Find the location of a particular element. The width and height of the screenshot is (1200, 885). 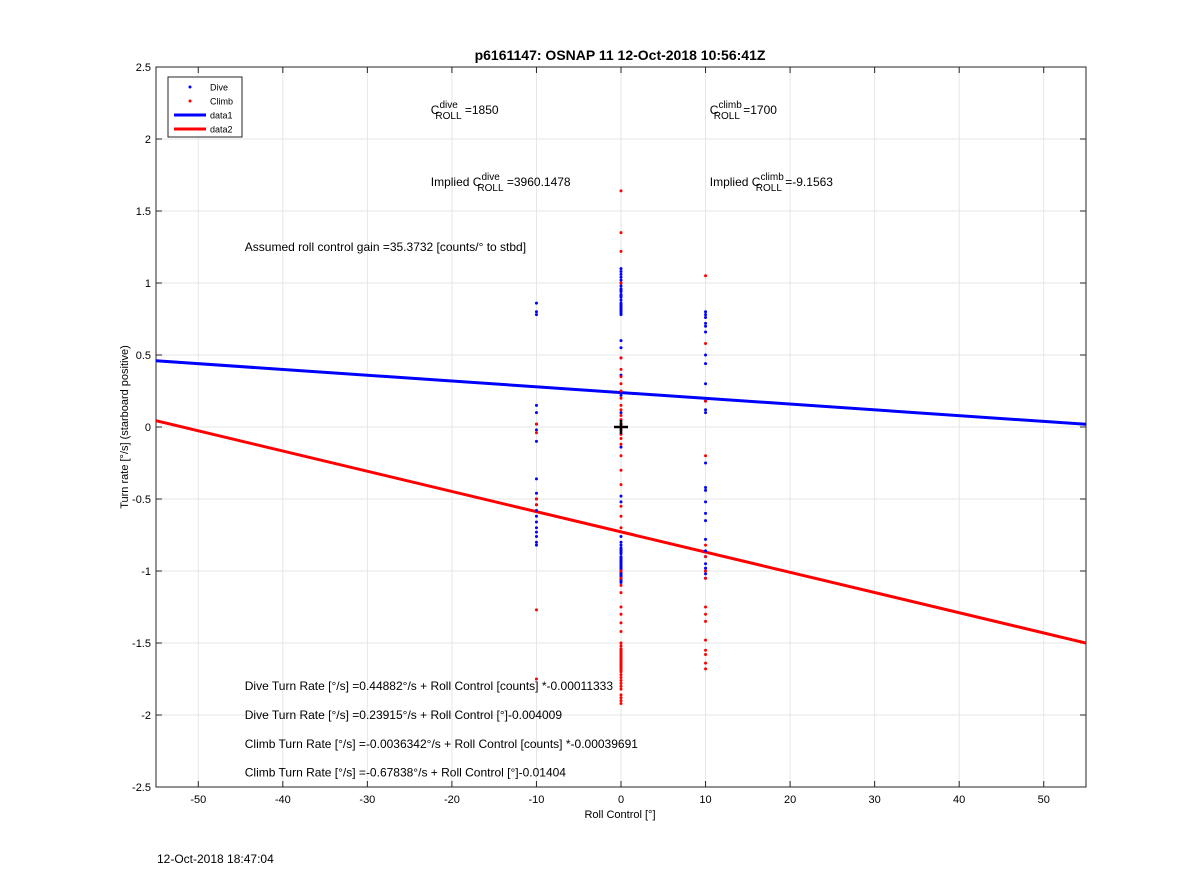

y-tick-label: 2 is located at coordinates (148, 140).